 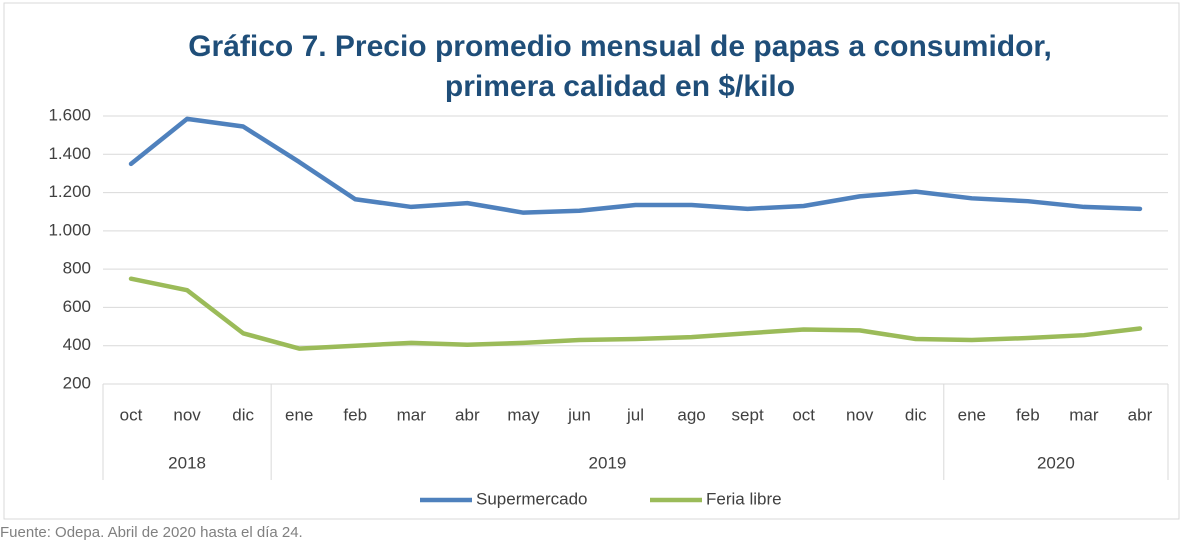 What do you see at coordinates (748, 414) in the screenshot?
I see `x-tick-label: sept` at bounding box center [748, 414].